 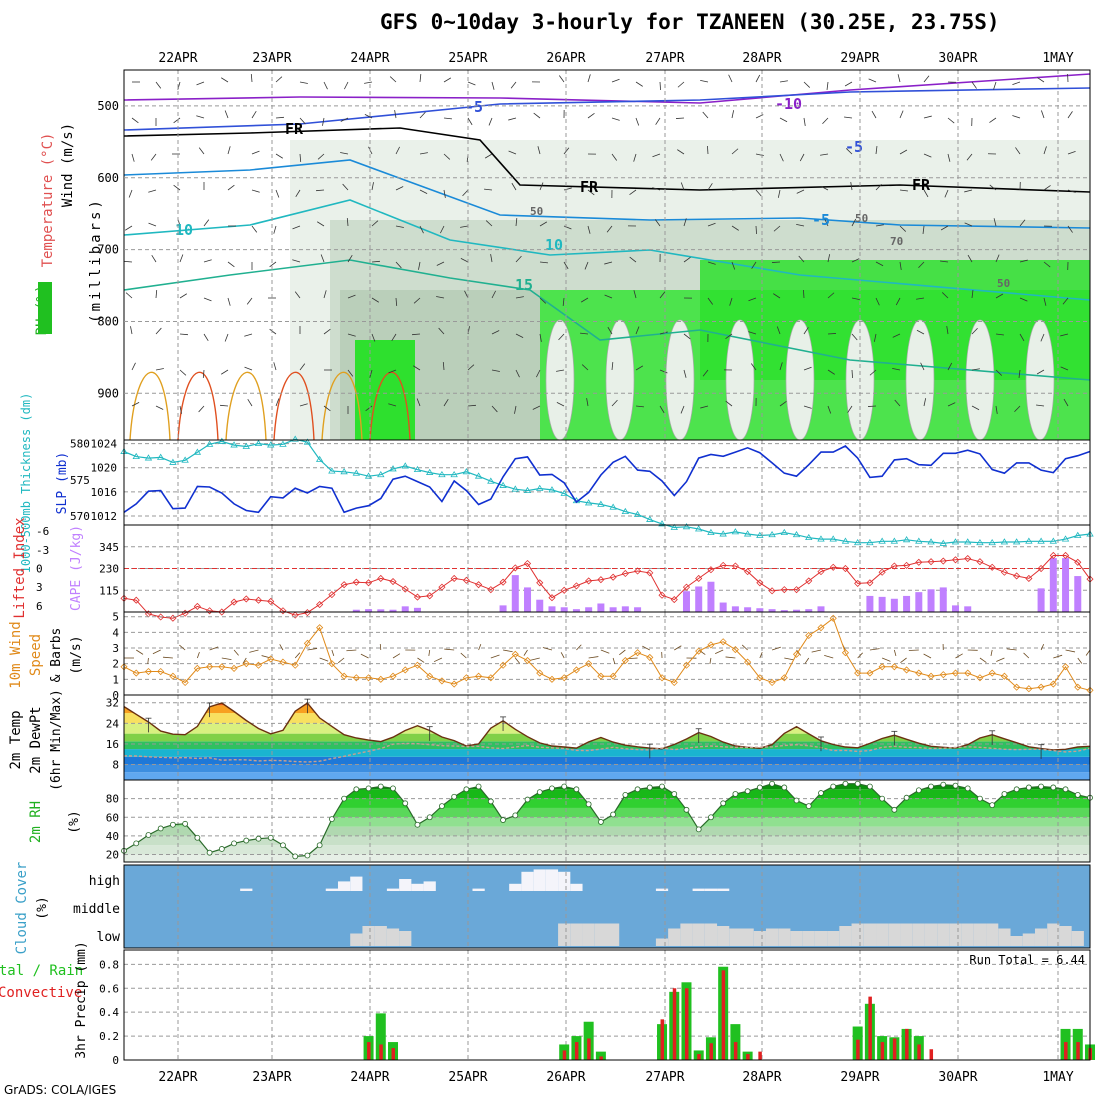 I want to click on contour-label-9: 15, so click(x=524, y=285).